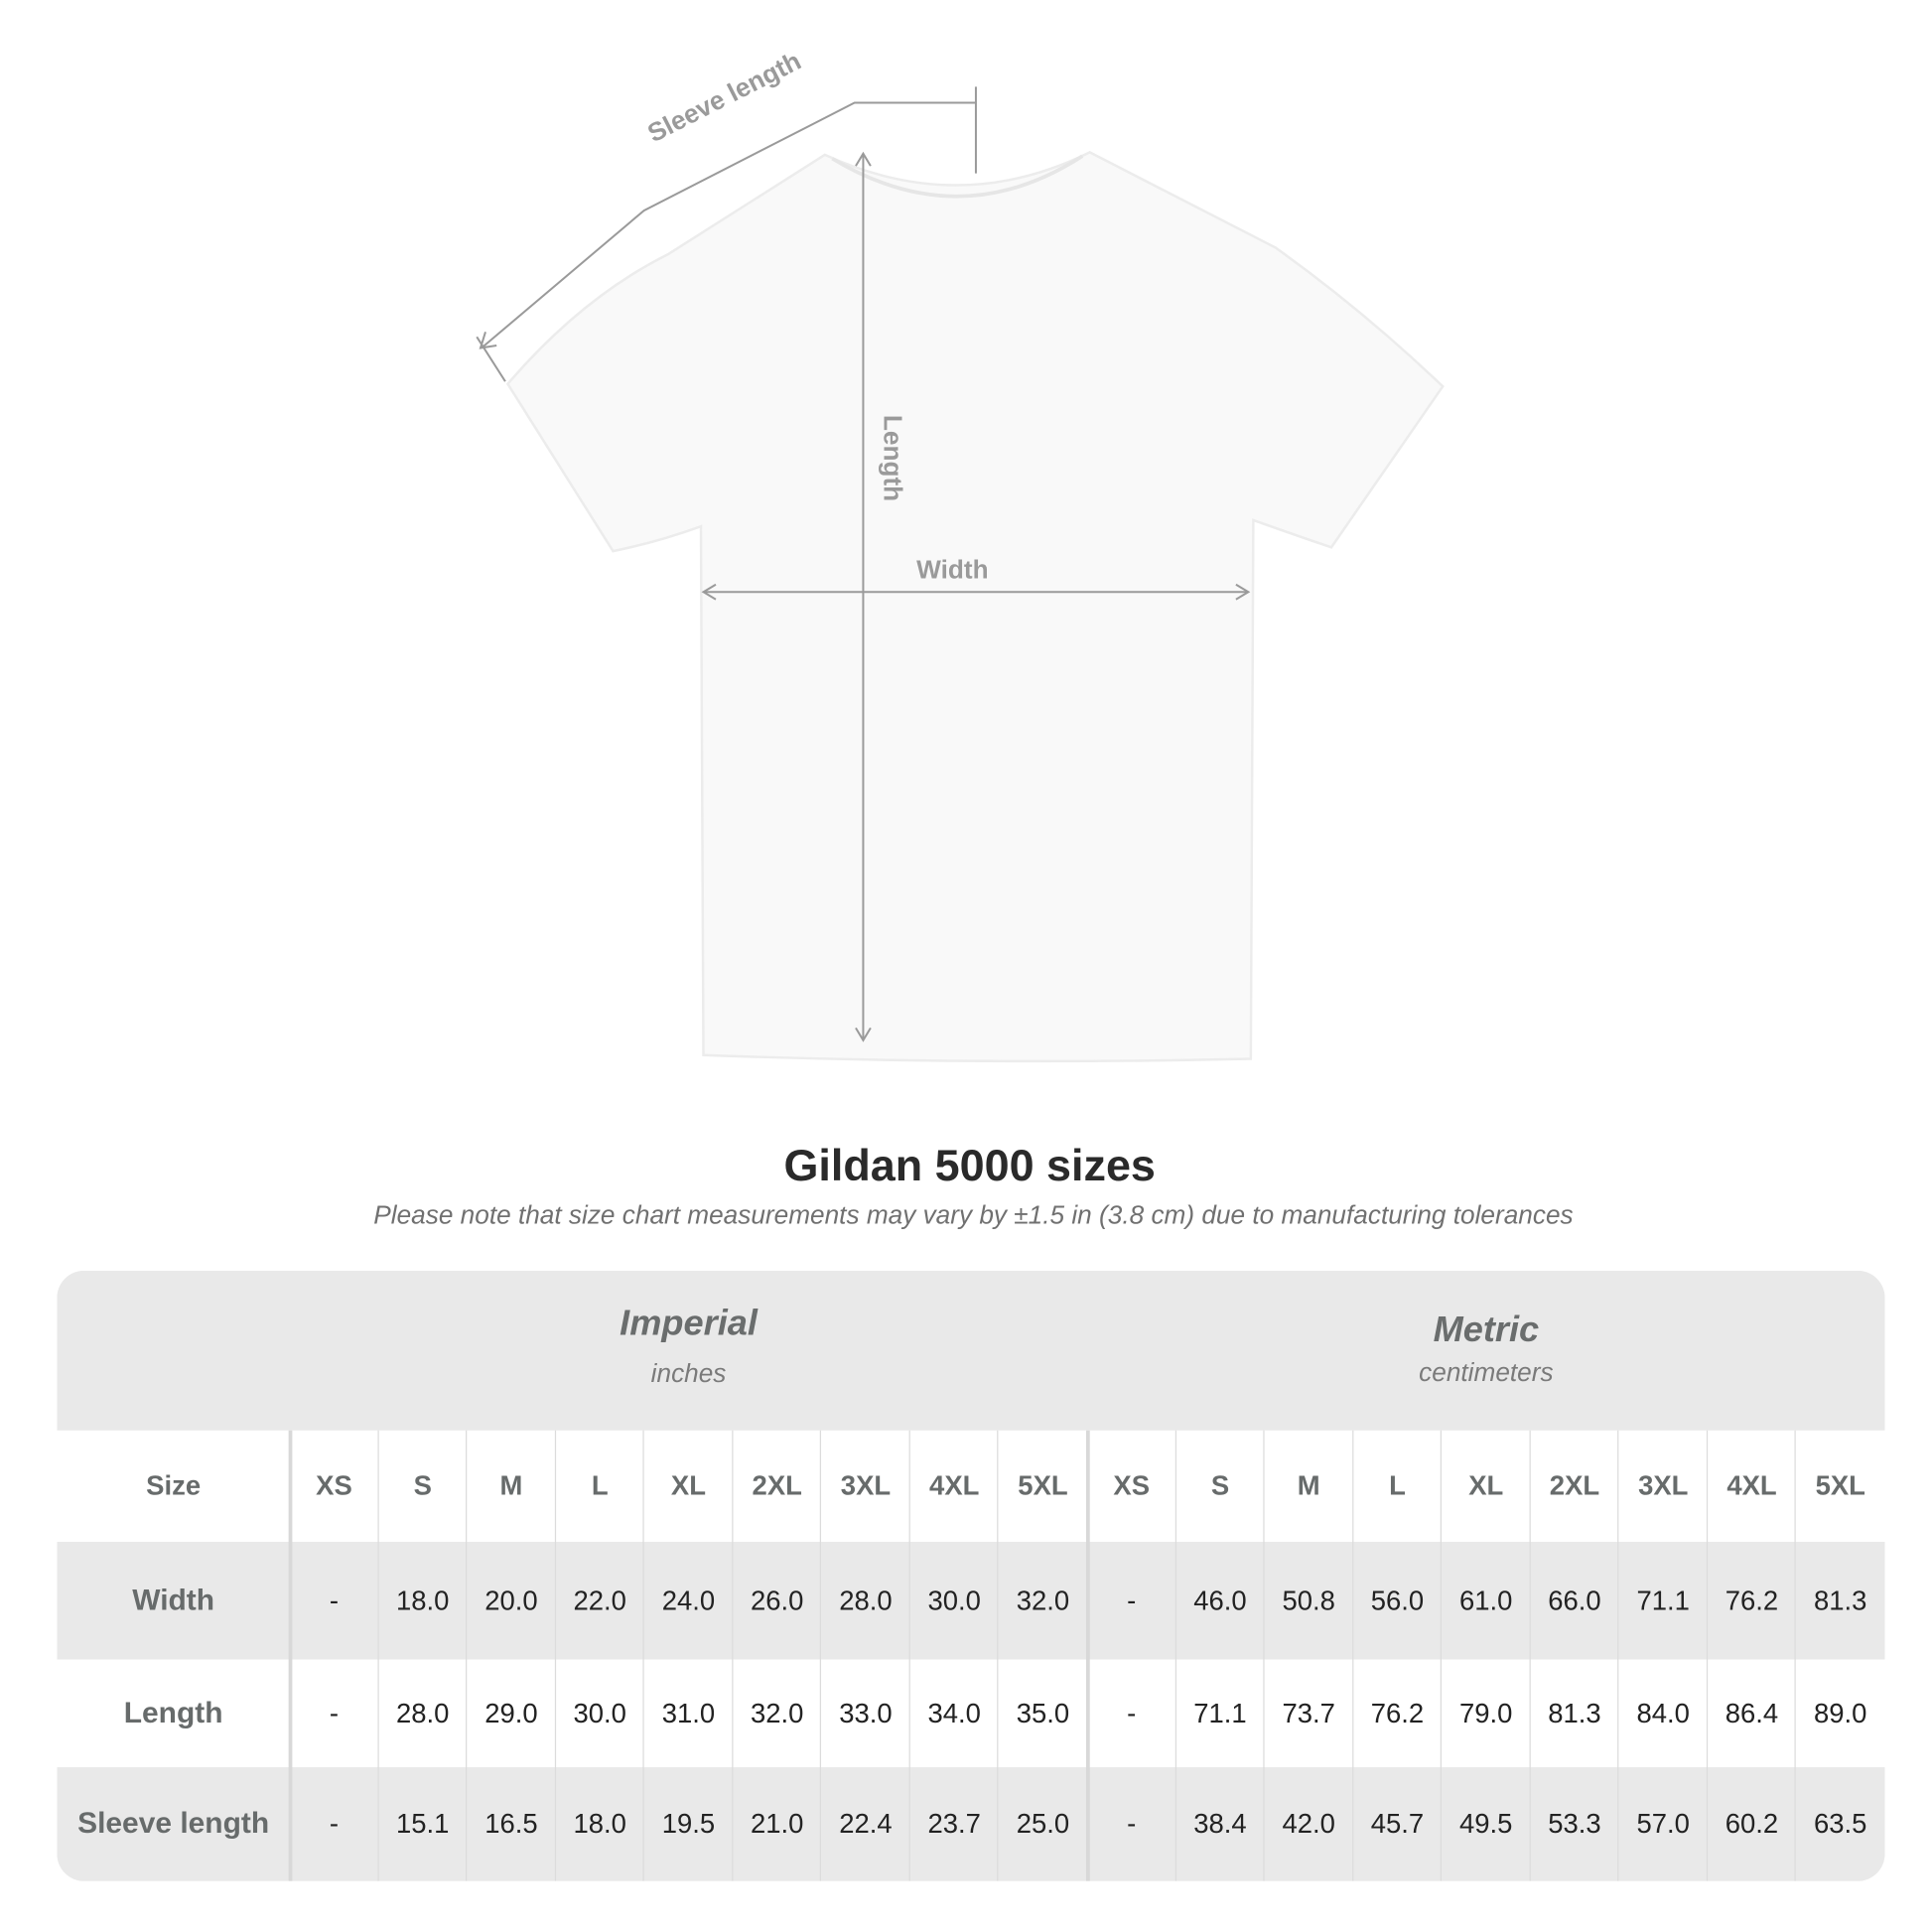  I want to click on metric-value-cell: 56.0, so click(1398, 1600).